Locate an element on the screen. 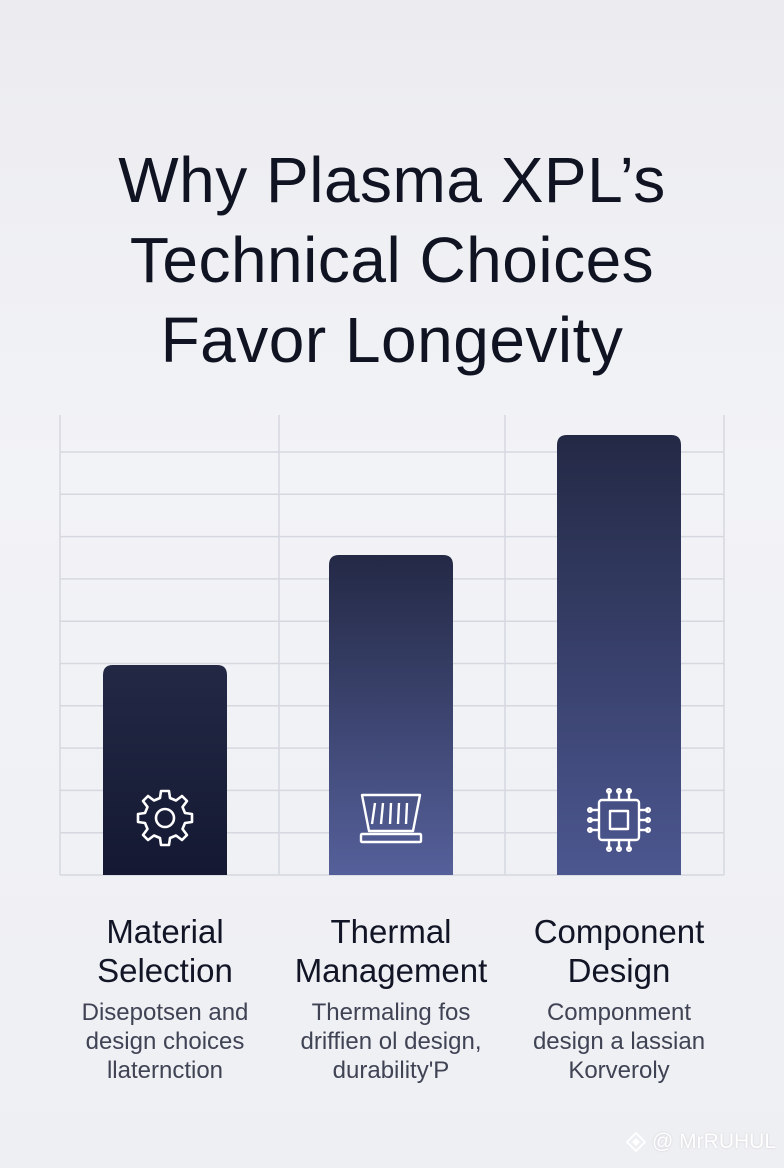 The width and height of the screenshot is (784, 1168). category-label-line: Material is located at coordinates (165, 931).